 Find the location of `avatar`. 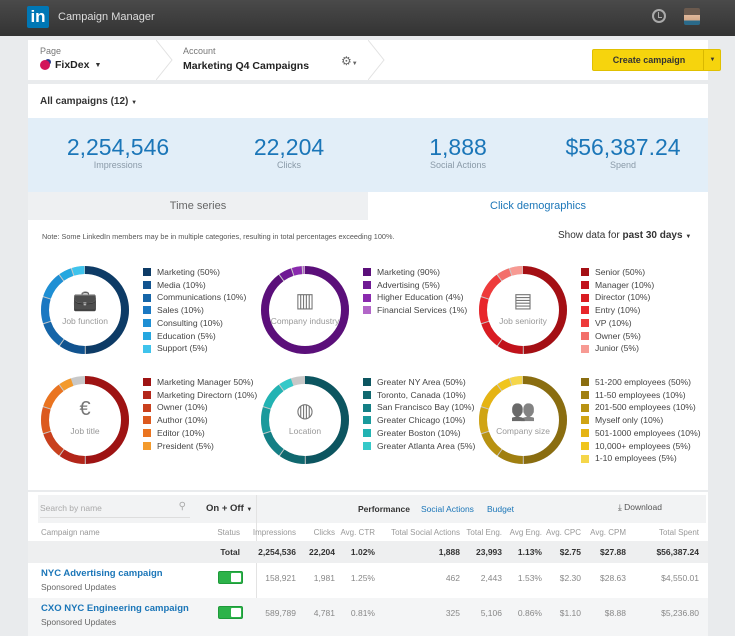

avatar is located at coordinates (692, 16).